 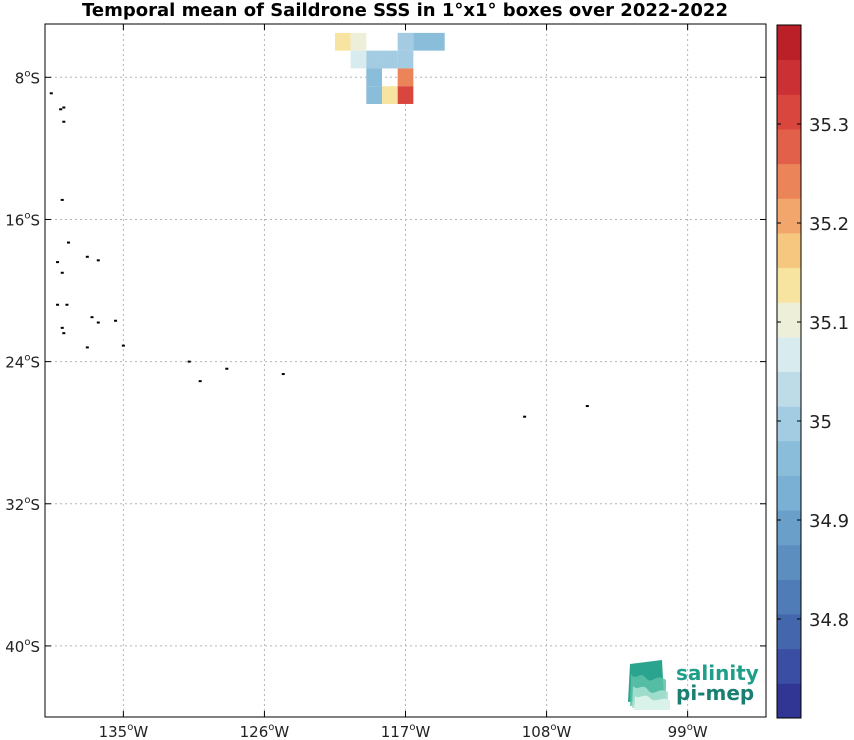 I want to click on lon-label-2: 117oW, so click(x=406, y=731).